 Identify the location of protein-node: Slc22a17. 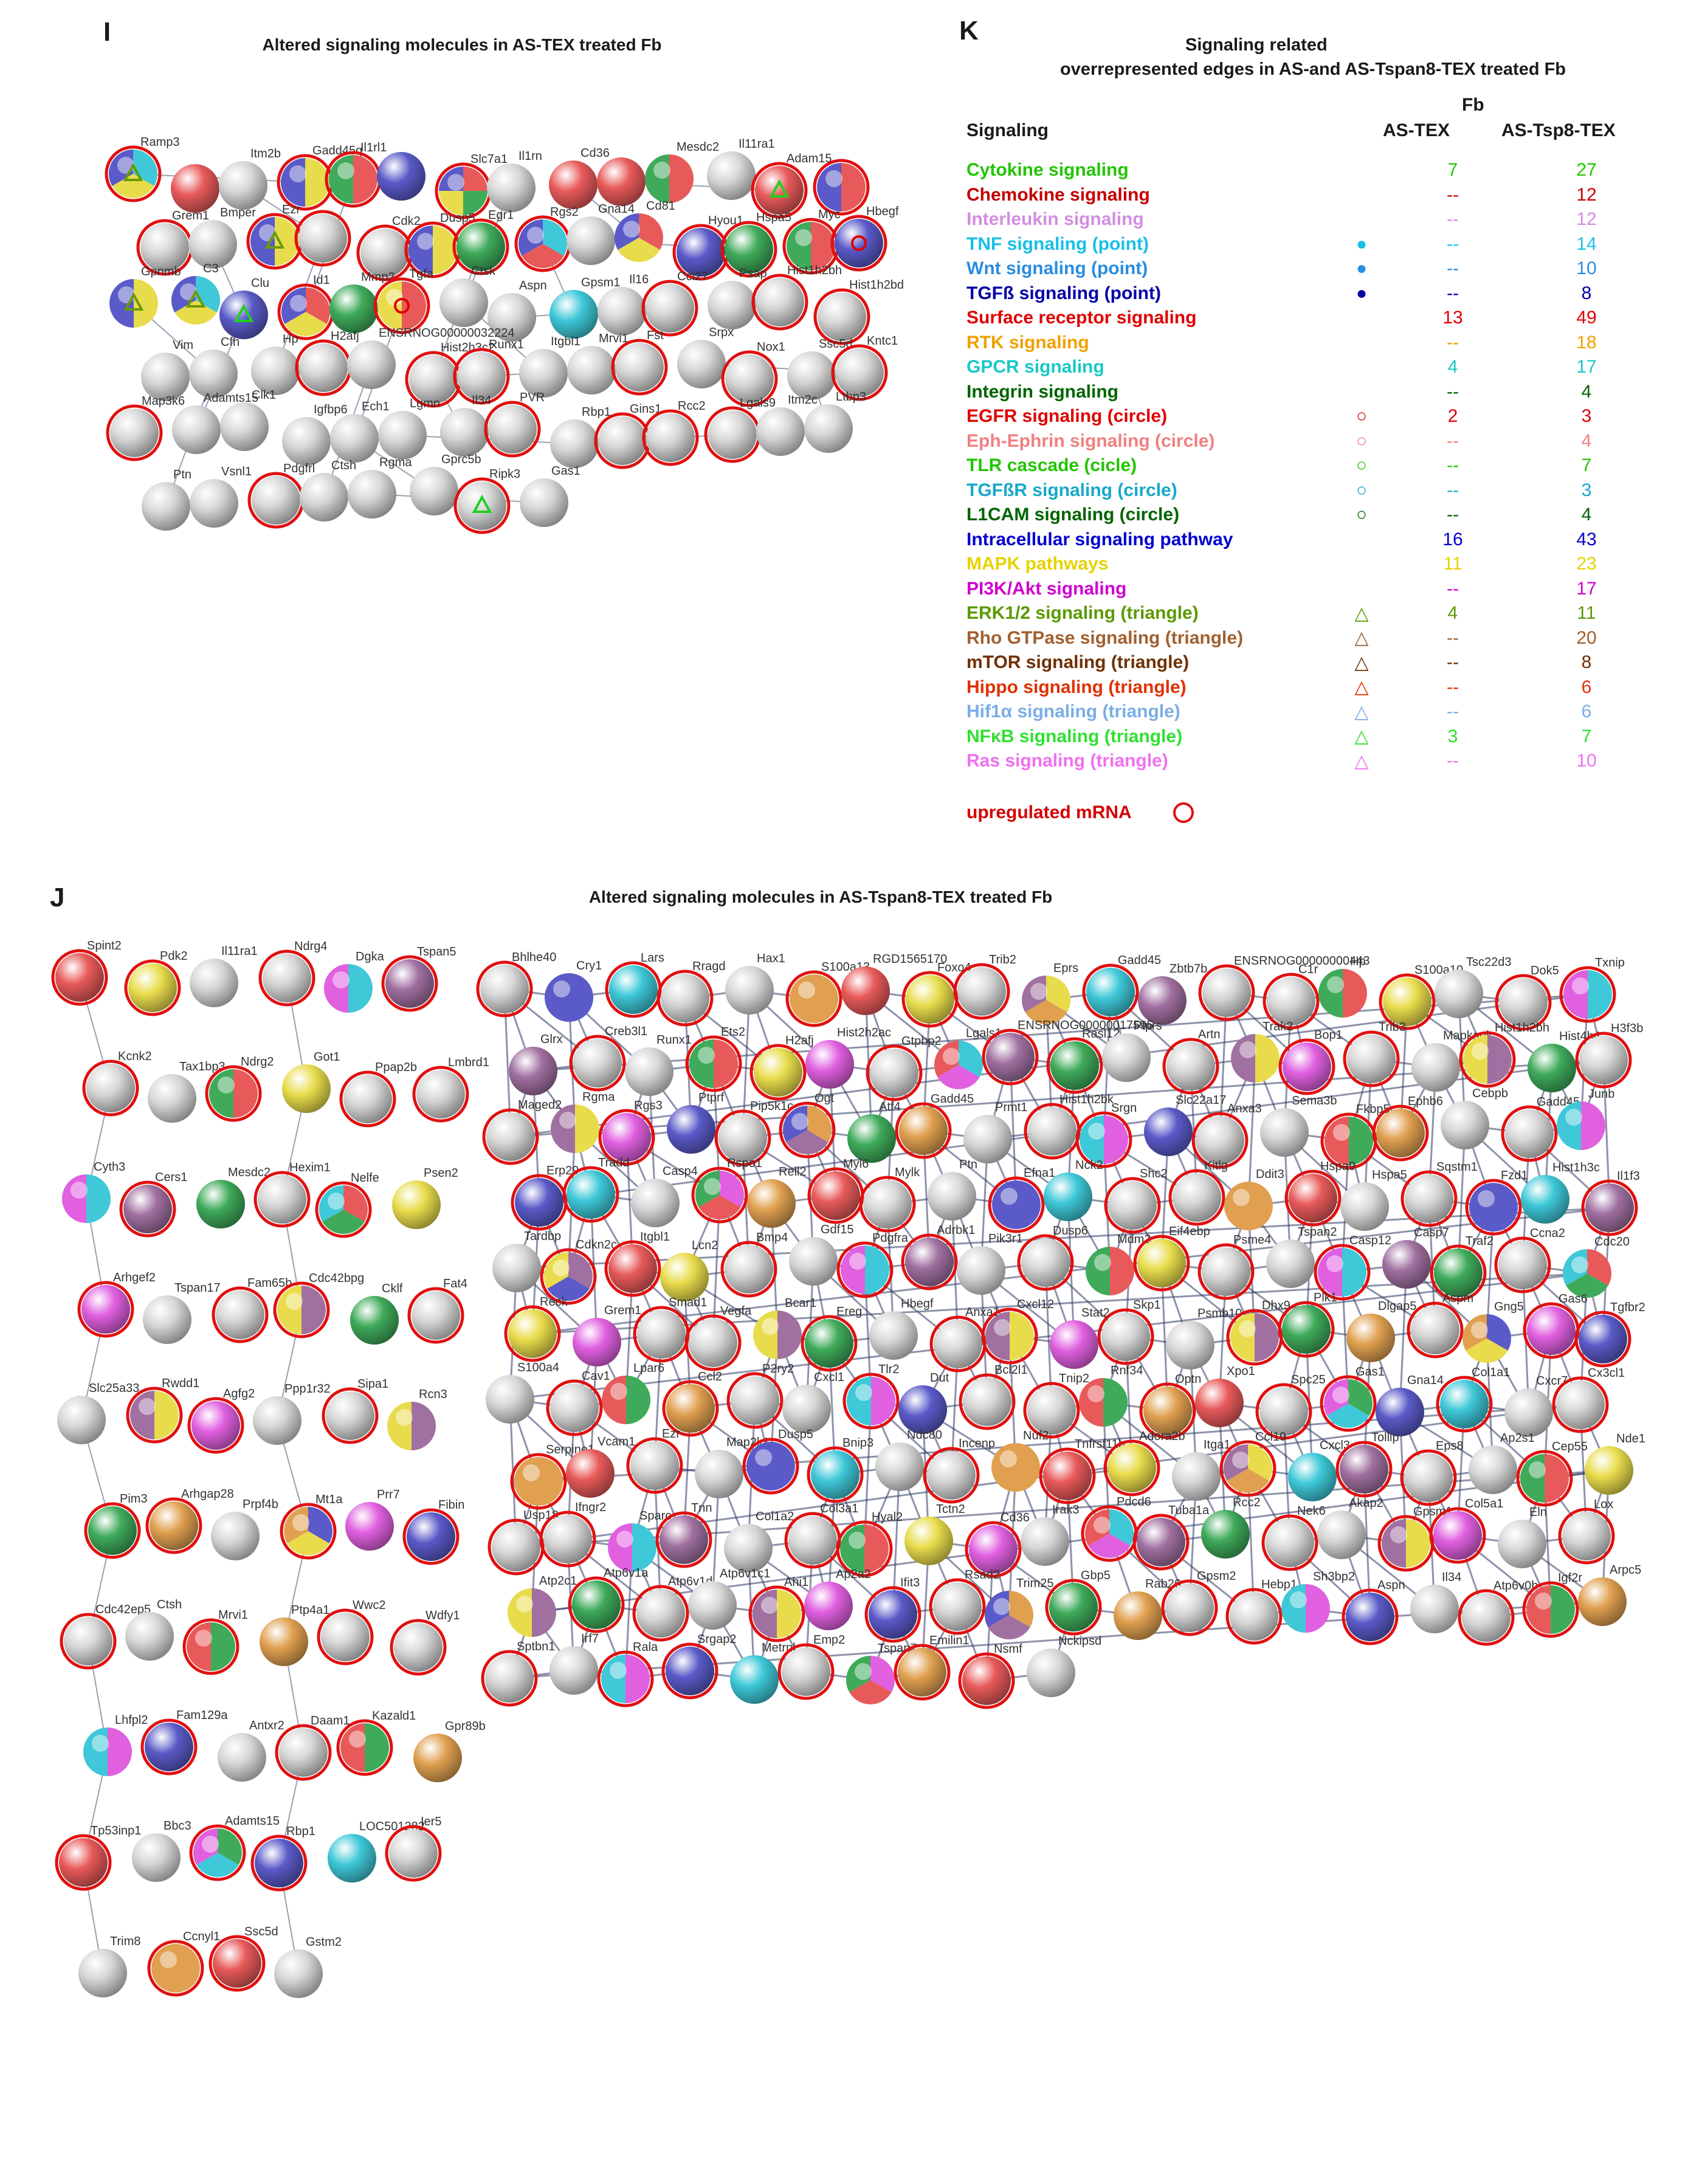
(1185, 1125).